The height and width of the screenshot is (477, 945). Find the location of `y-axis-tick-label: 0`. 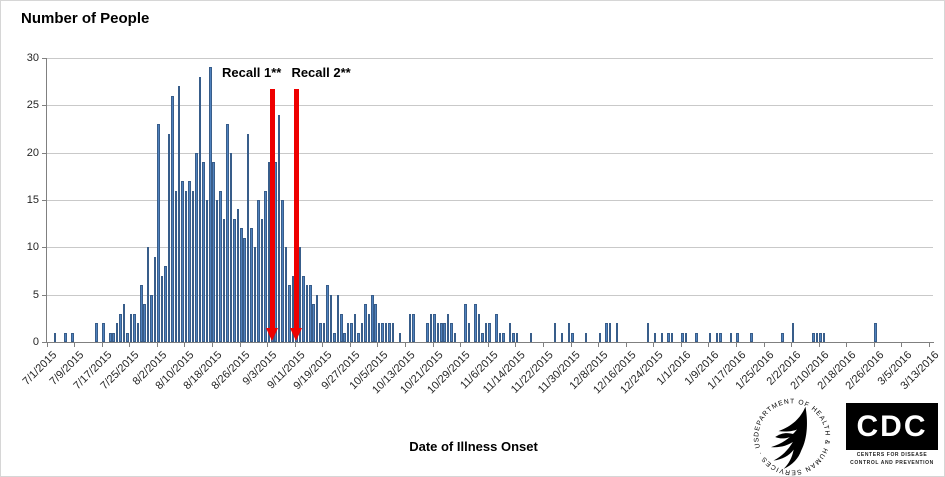

y-axis-tick-label: 0 is located at coordinates (35, 342).